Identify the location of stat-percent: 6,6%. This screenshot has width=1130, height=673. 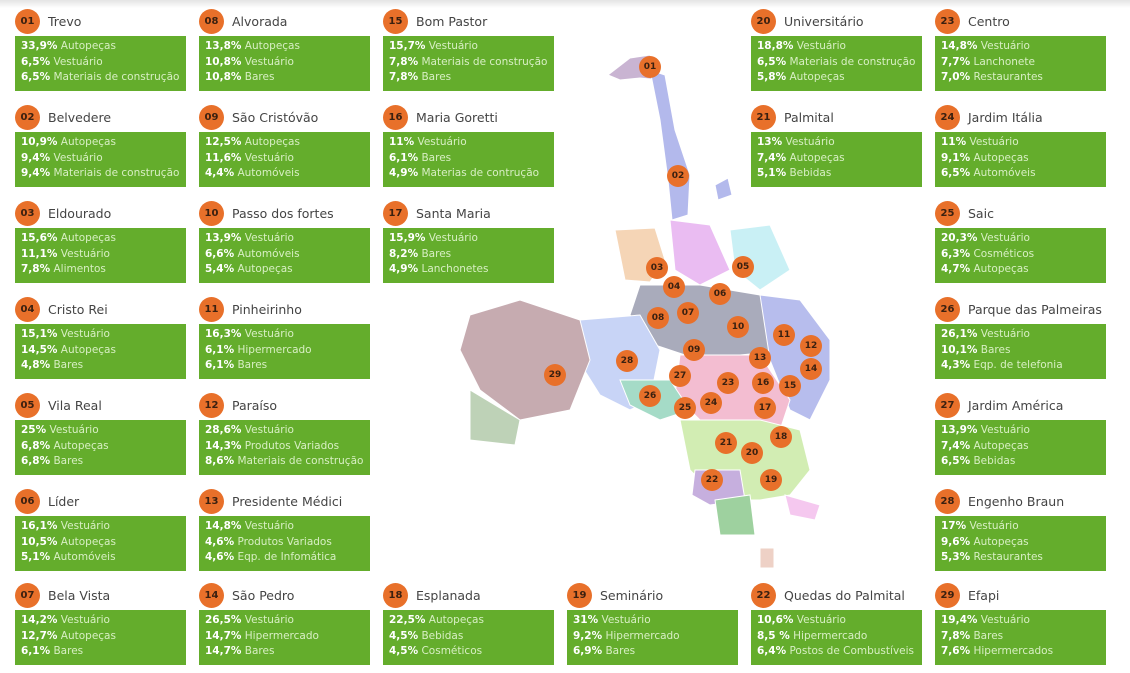
(220, 253).